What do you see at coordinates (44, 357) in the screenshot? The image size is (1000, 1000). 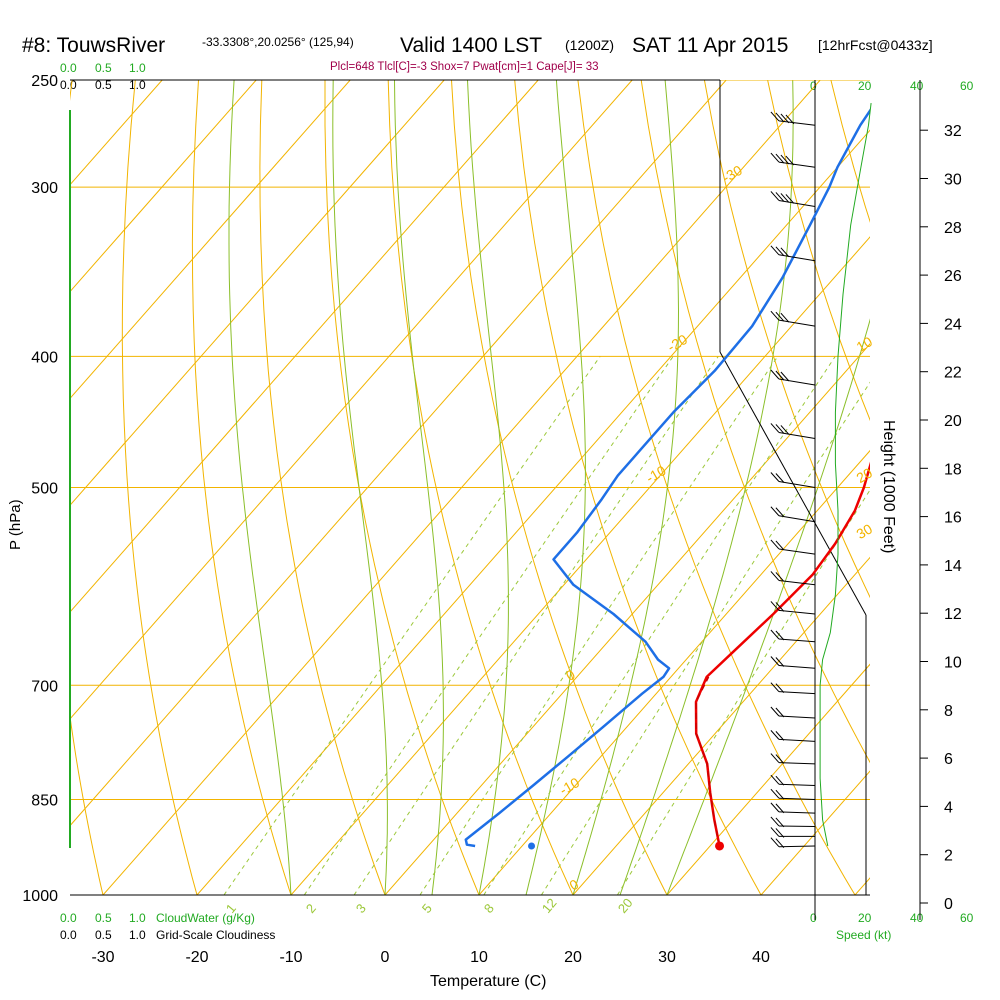 I see `pressure-tick-label: 400` at bounding box center [44, 357].